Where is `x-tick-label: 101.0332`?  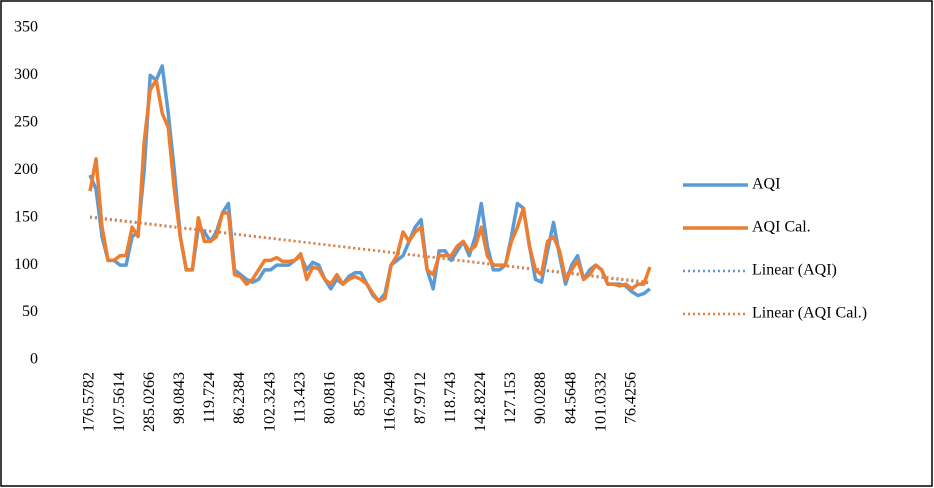 x-tick-label: 101.0332 is located at coordinates (600, 402).